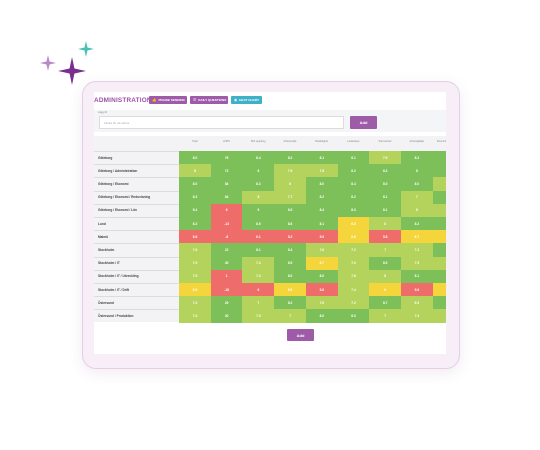  What do you see at coordinates (103, 236) in the screenshot?
I see `row-label: Malmö` at bounding box center [103, 236].